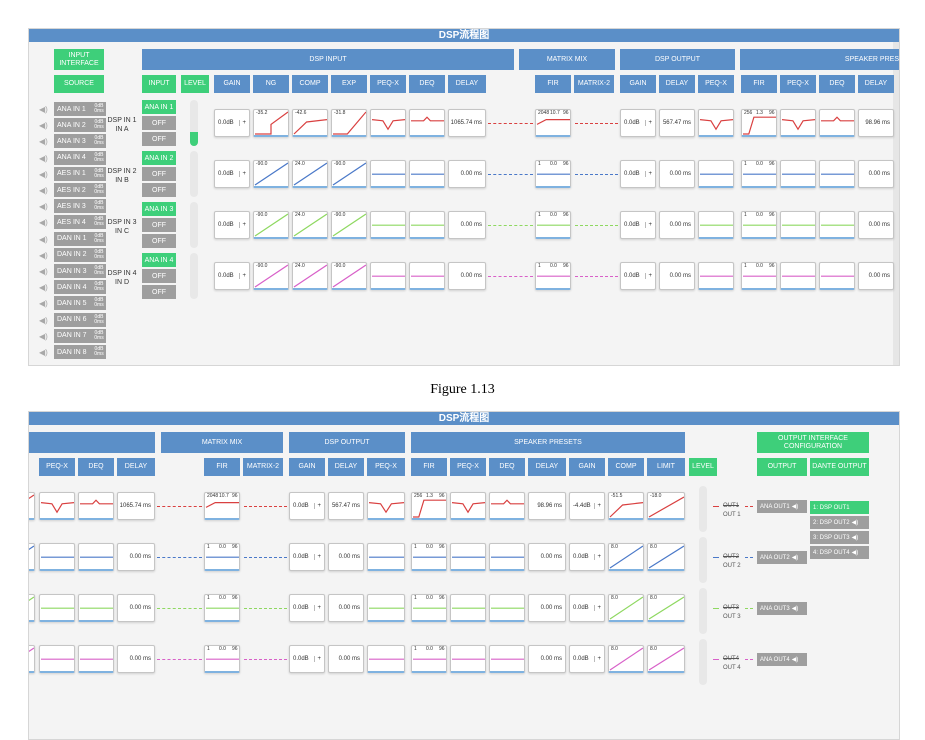 The width and height of the screenshot is (925, 740). Describe the element at coordinates (876, 123) in the screenshot. I see `sp-delay-box: 98.96 ms` at that location.